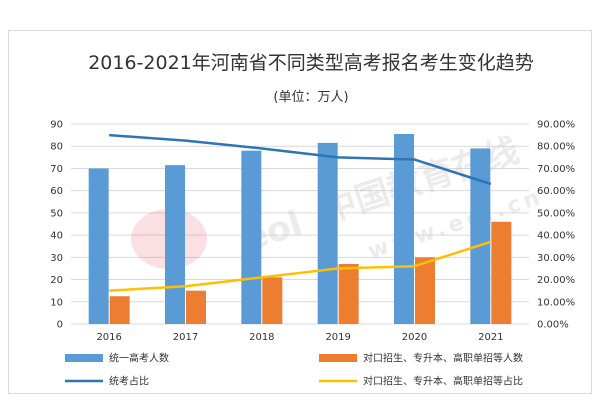 Image resolution: width=600 pixels, height=400 pixels. Describe the element at coordinates (56, 280) in the screenshot. I see `y-left-tick-label: 20` at that location.